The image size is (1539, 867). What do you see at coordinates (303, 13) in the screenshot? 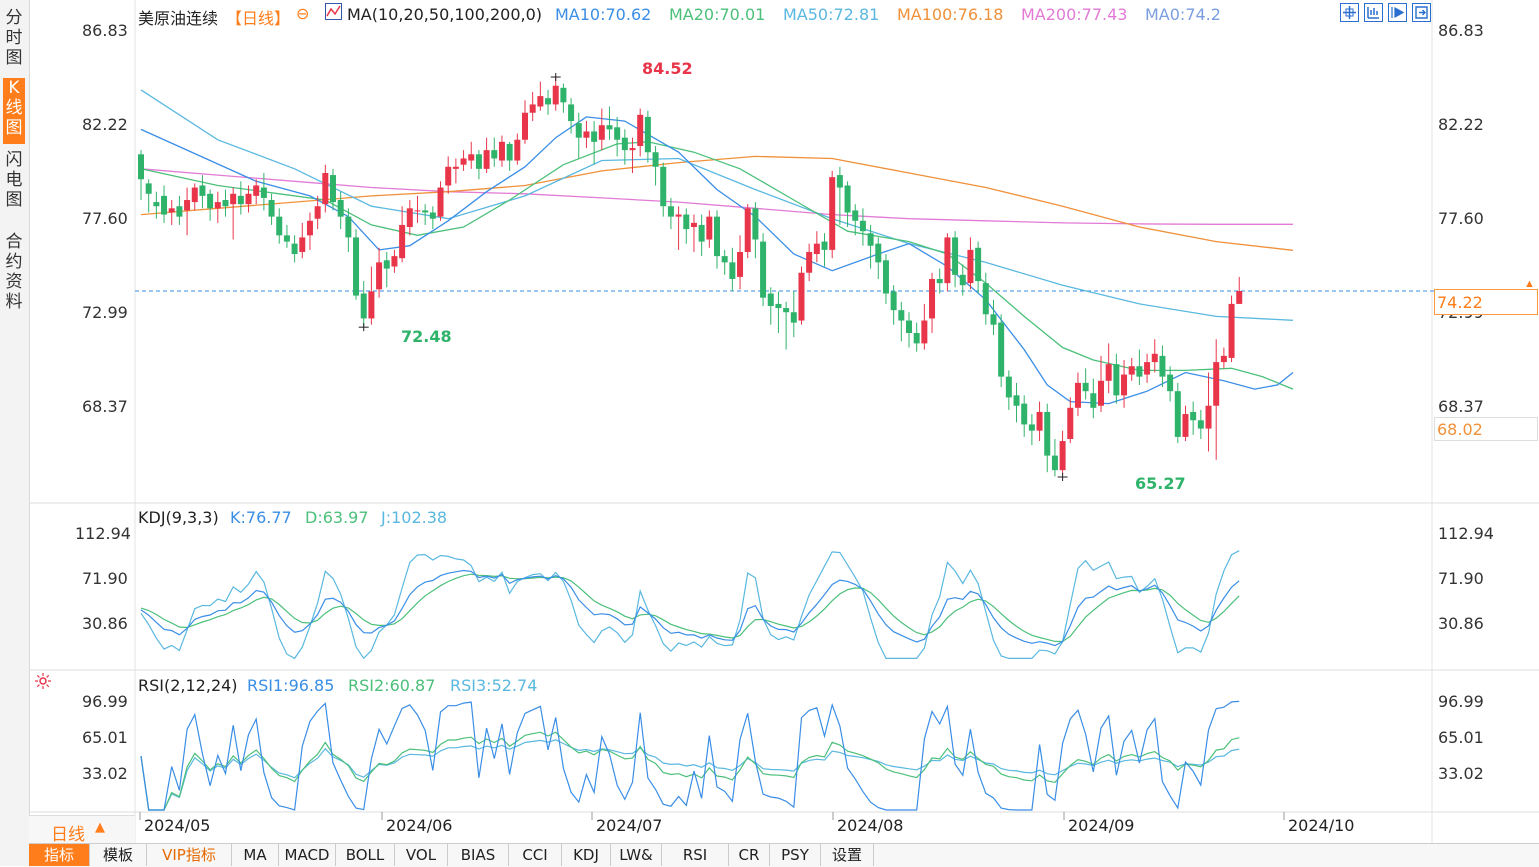
I see `collapse-icon: ⊖` at bounding box center [303, 13].